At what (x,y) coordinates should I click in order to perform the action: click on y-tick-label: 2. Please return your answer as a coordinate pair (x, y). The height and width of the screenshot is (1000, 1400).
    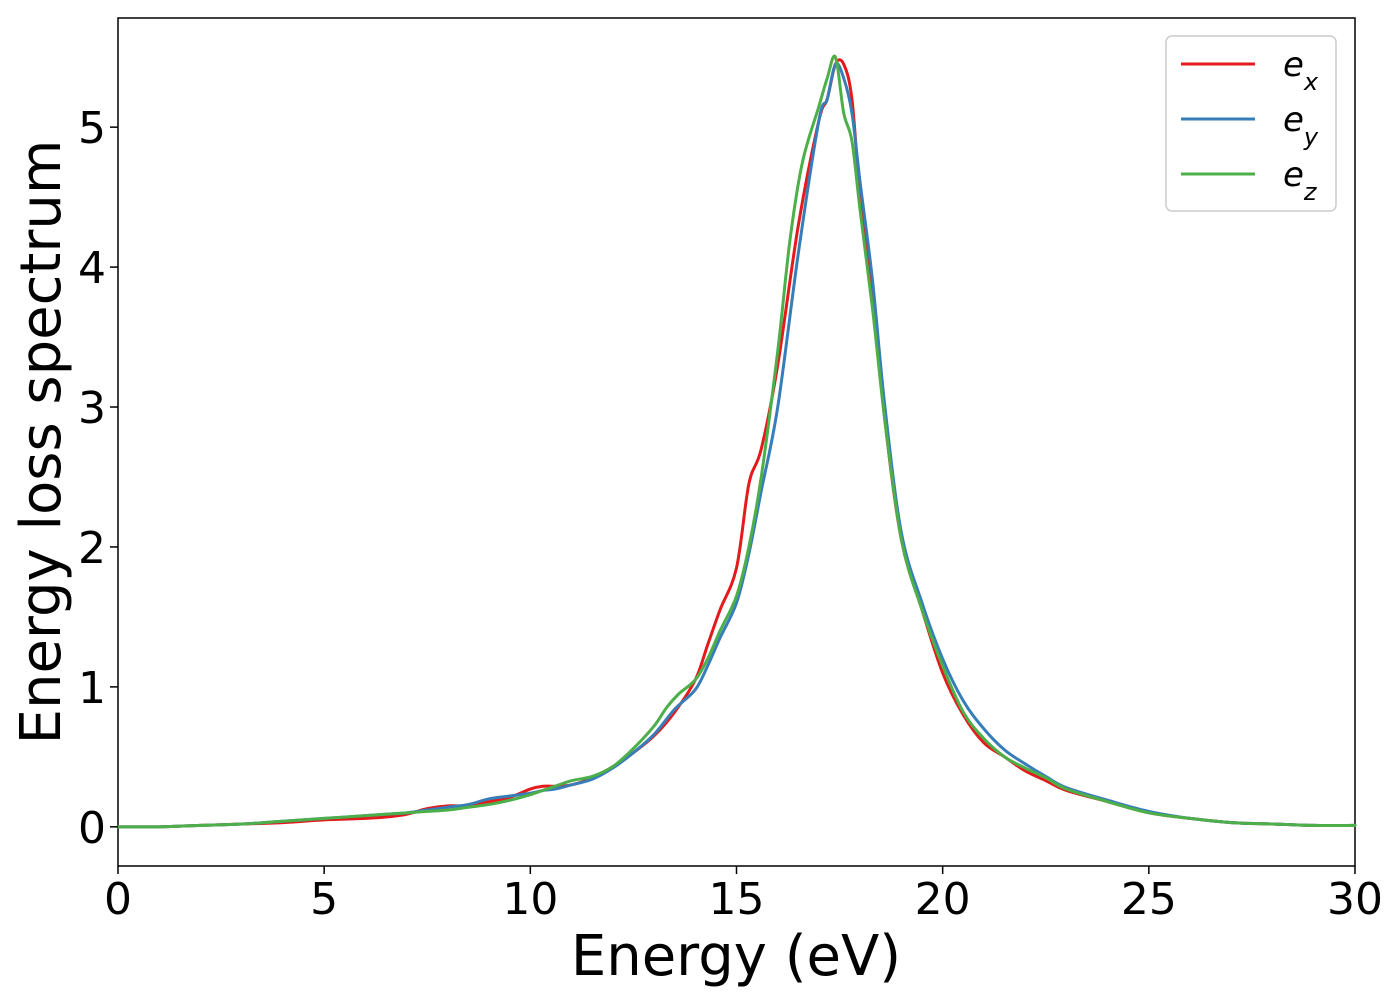
    Looking at the image, I should click on (92, 548).